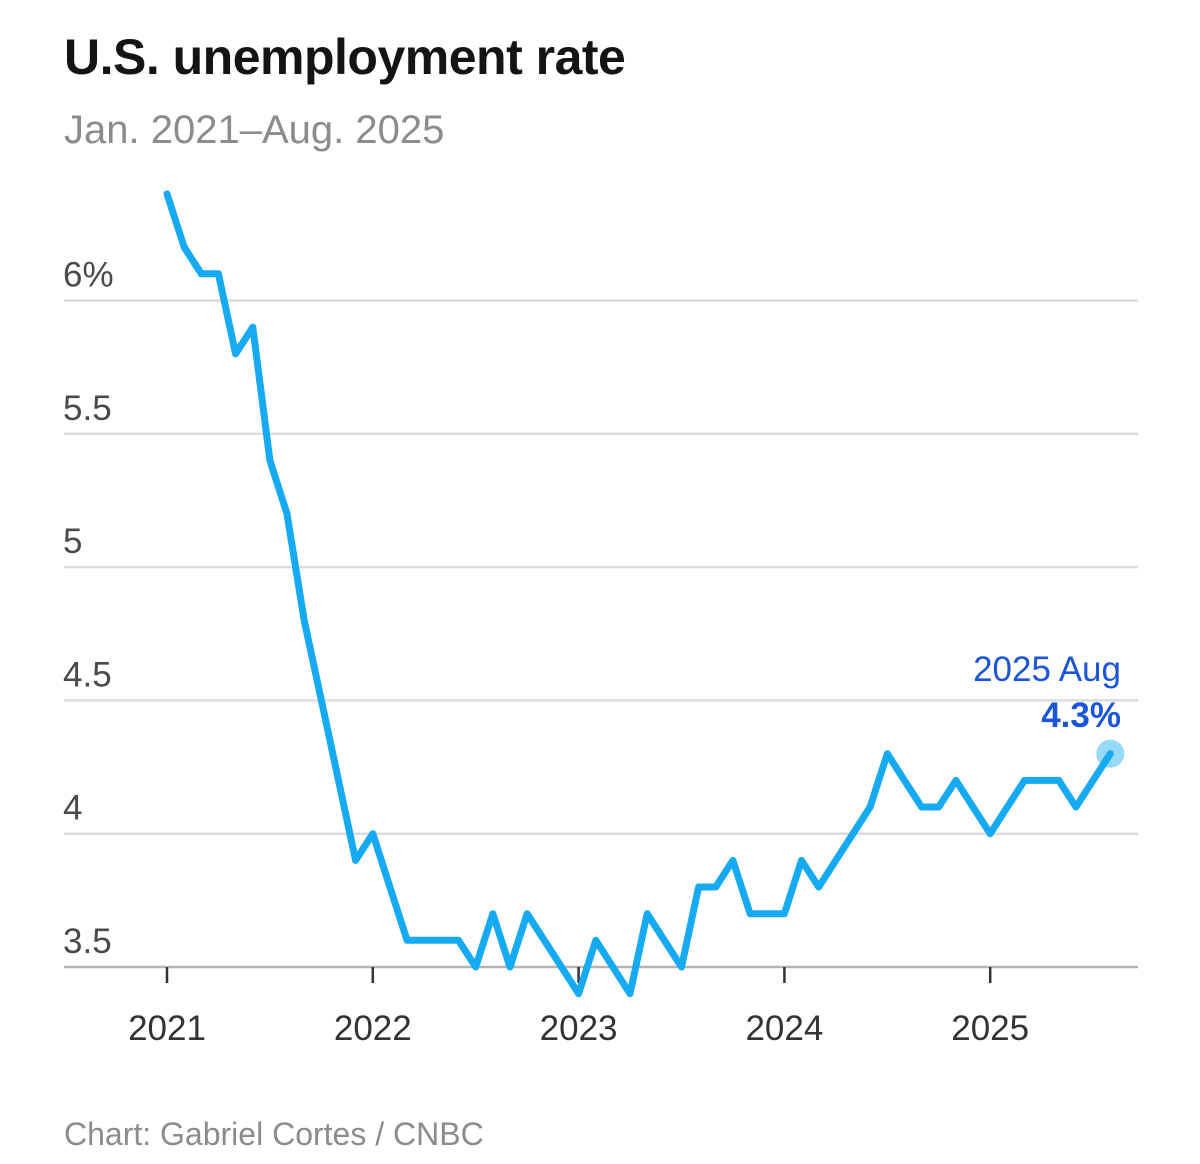 Image resolution: width=1200 pixels, height=1164 pixels. What do you see at coordinates (254, 130) in the screenshot?
I see `chart-subtitle: Jan. 2021–Aug. 2025` at bounding box center [254, 130].